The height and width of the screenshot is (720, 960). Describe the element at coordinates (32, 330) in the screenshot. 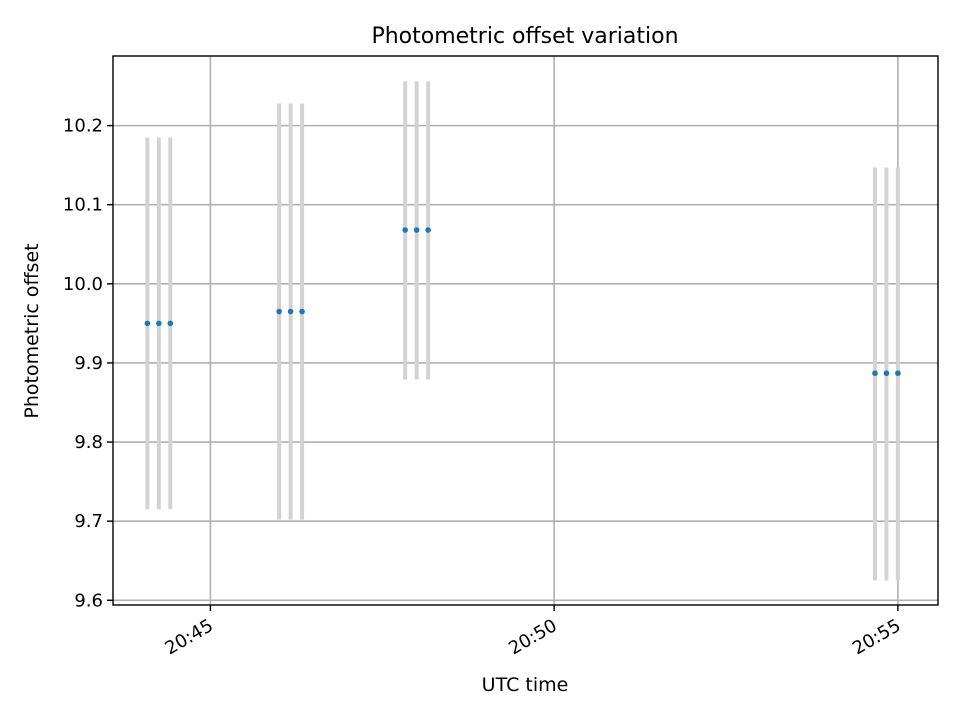

I see `y-axis-label: Photometric offset` at that location.